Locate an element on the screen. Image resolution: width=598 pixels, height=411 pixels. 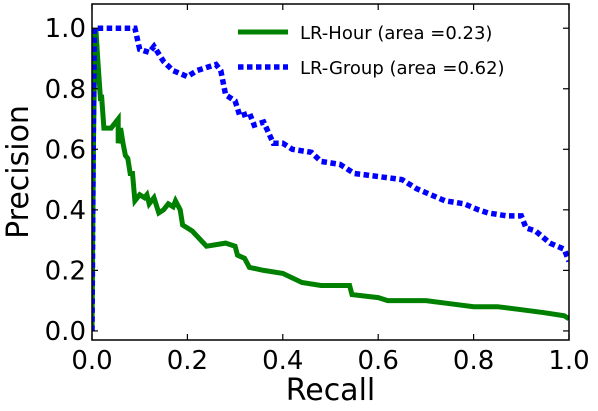
y-tick-label: 0.4 is located at coordinates (65, 211).